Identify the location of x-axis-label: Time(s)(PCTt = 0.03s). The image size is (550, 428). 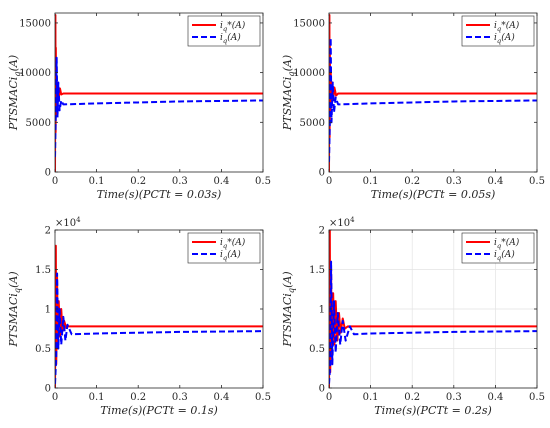
(159, 194).